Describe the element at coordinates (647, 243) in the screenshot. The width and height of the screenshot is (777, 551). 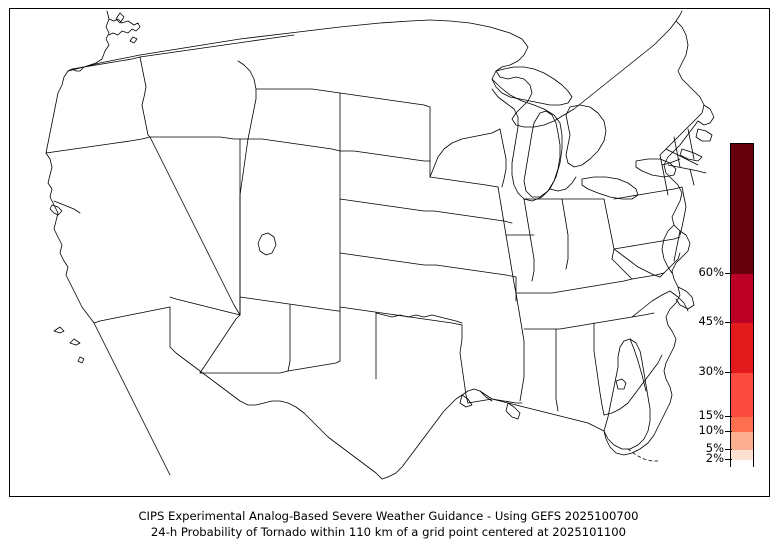
I see `border-pa-md-wv` at that location.